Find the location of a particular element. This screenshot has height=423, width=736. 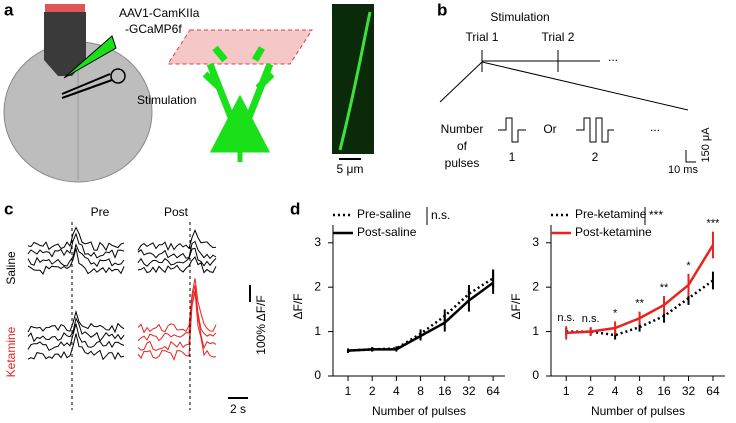

legend-note: *** is located at coordinates (656, 215).